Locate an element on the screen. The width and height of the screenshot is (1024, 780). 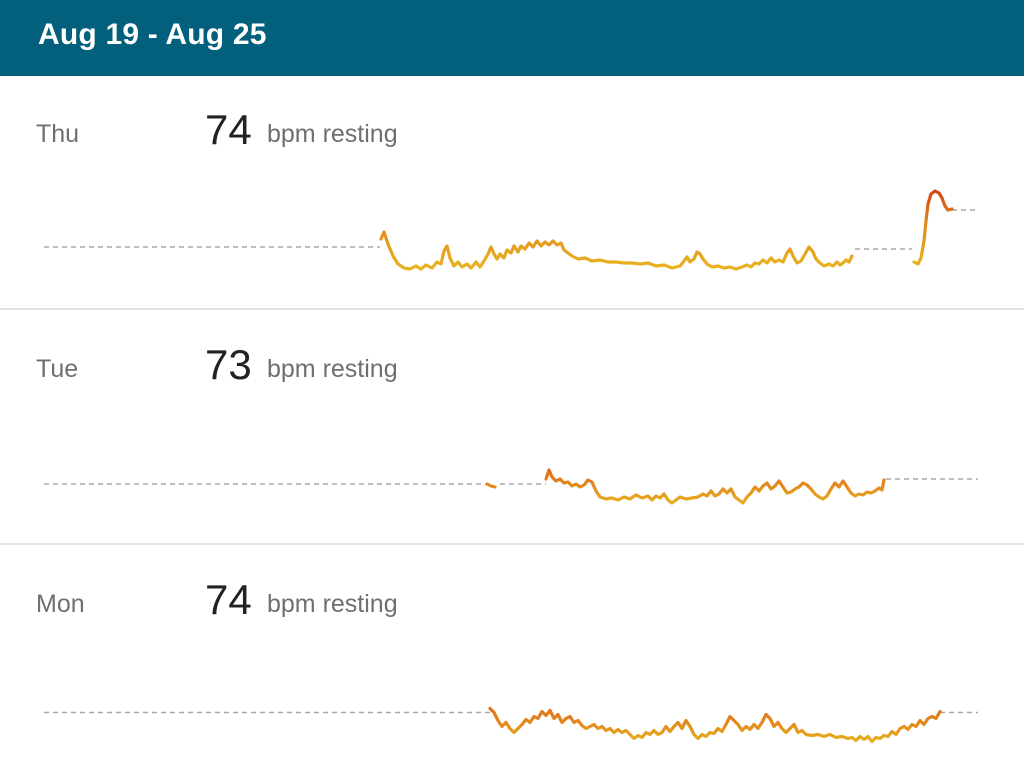
week-range-title: Aug 19 - Aug 25 is located at coordinates (152, 34).